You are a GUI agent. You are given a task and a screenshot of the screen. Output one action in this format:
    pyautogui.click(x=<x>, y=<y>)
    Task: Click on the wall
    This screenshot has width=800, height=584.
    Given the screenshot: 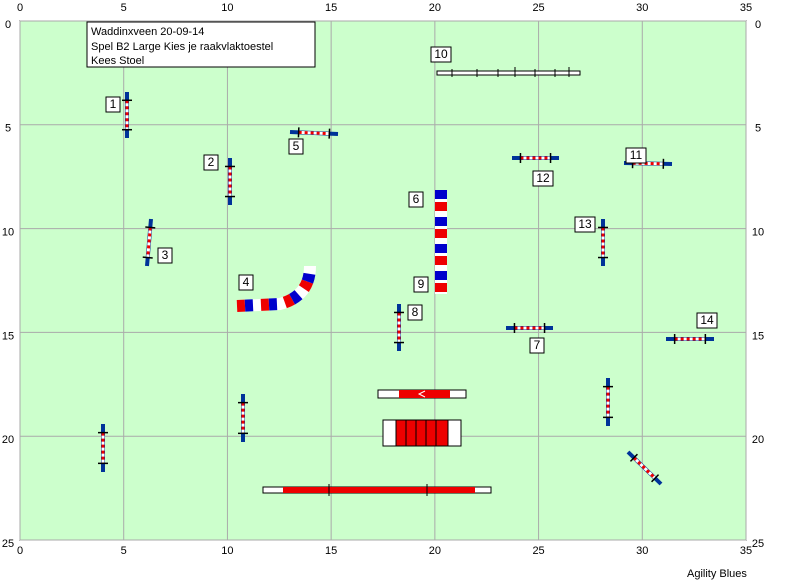 What is the action you would take?
    pyautogui.click(x=422, y=433)
    